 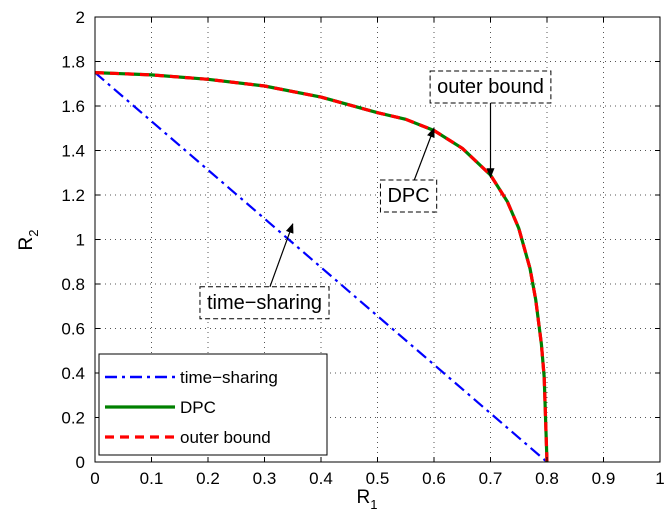 What do you see at coordinates (604, 478) in the screenshot?
I see `x-tick-label: 0.9` at bounding box center [604, 478].